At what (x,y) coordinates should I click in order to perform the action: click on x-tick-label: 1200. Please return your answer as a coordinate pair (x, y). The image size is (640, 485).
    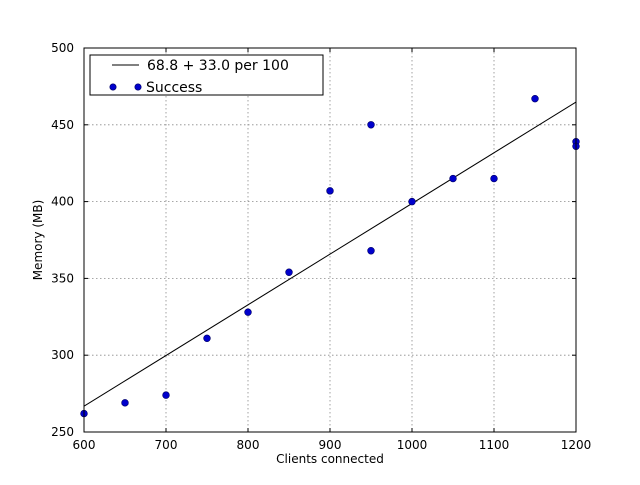
    Looking at the image, I should click on (576, 445).